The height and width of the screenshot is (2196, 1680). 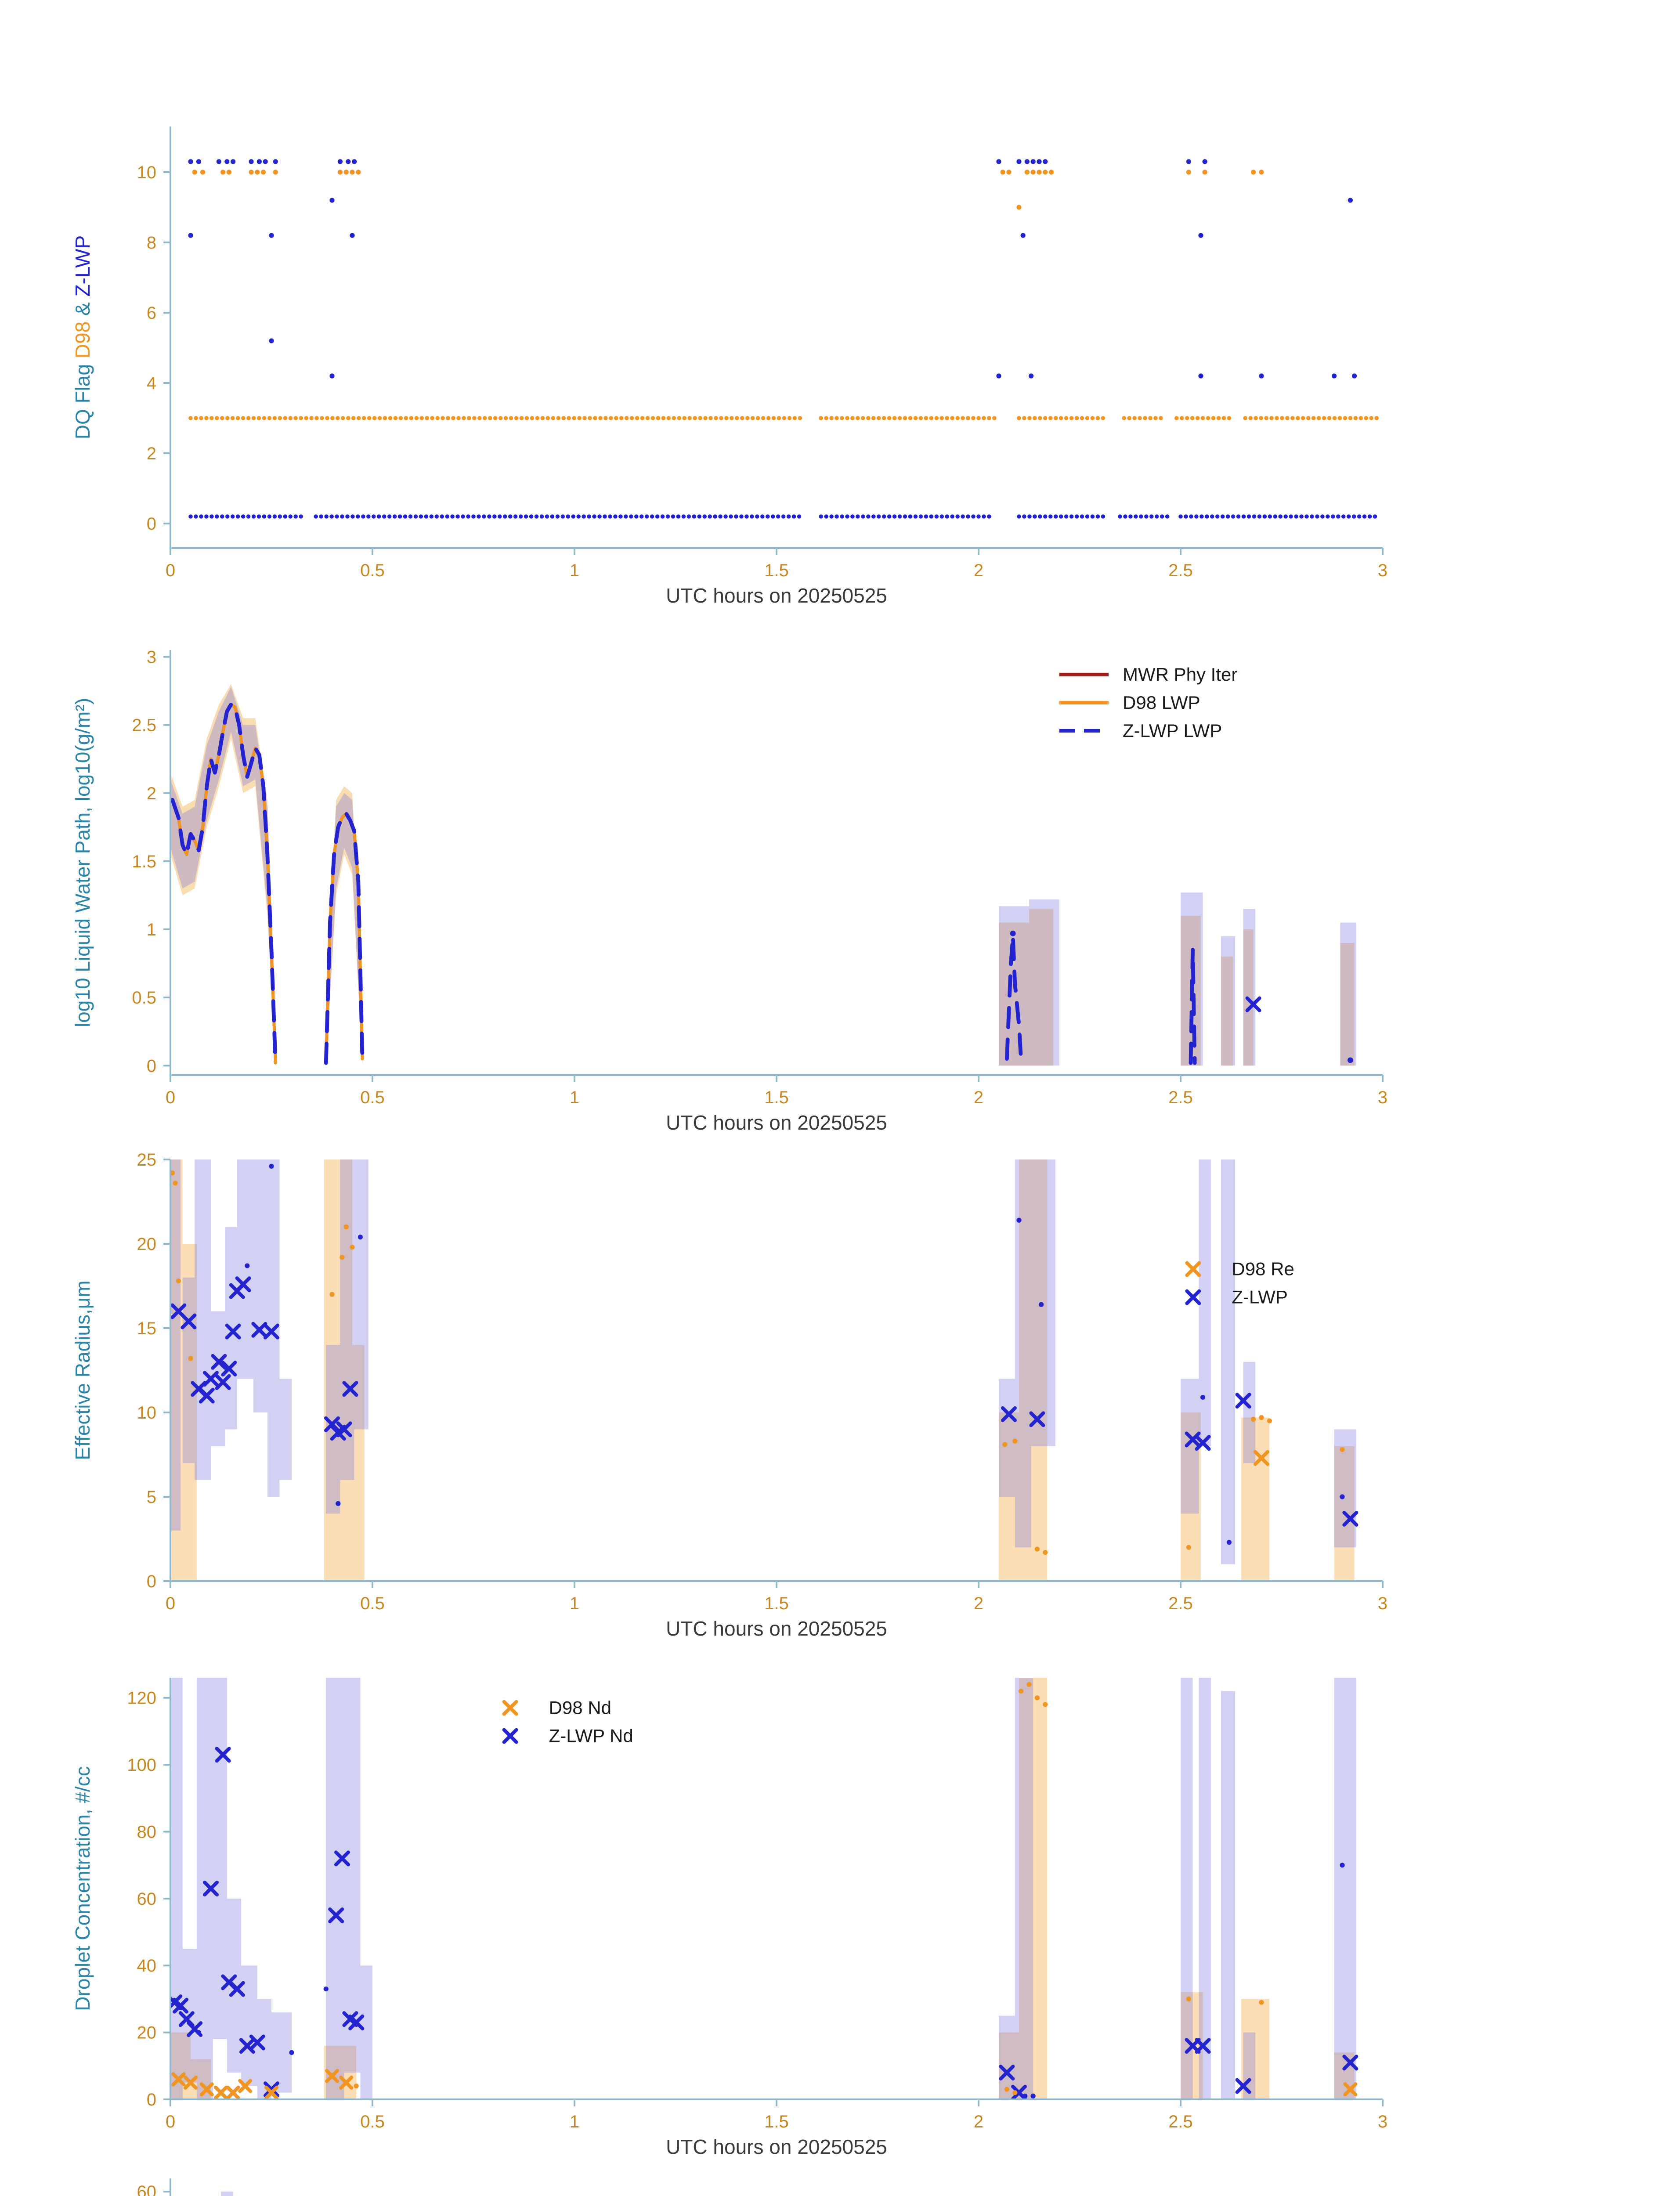 I want to click on series-z-lwp-re-dots-dot, so click(x=271, y=1166).